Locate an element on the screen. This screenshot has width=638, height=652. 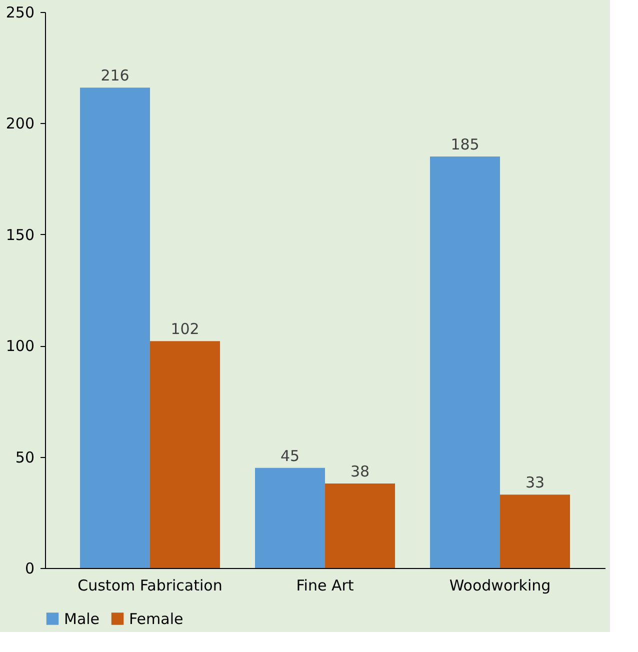
legend-label: Male is located at coordinates (82, 619).